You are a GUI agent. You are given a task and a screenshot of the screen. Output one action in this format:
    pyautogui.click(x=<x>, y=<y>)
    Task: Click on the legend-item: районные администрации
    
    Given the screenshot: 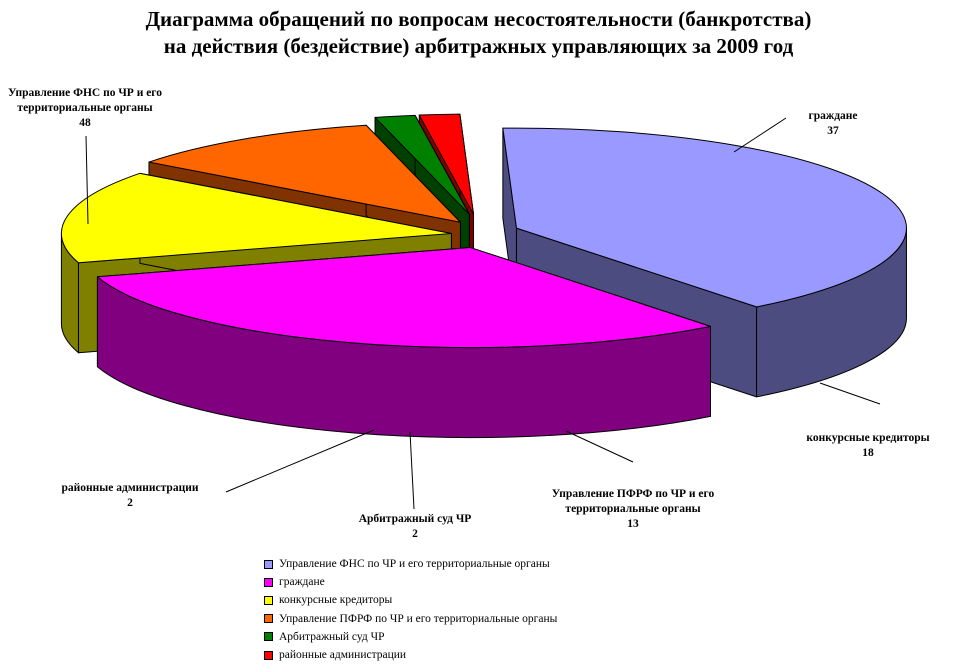 What is the action you would take?
    pyautogui.click(x=410, y=655)
    